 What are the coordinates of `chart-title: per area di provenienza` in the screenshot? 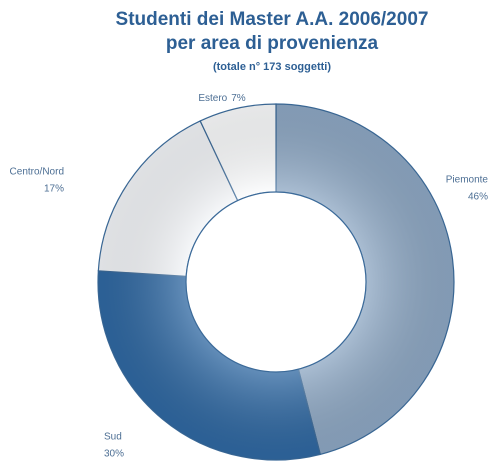 It's located at (272, 43).